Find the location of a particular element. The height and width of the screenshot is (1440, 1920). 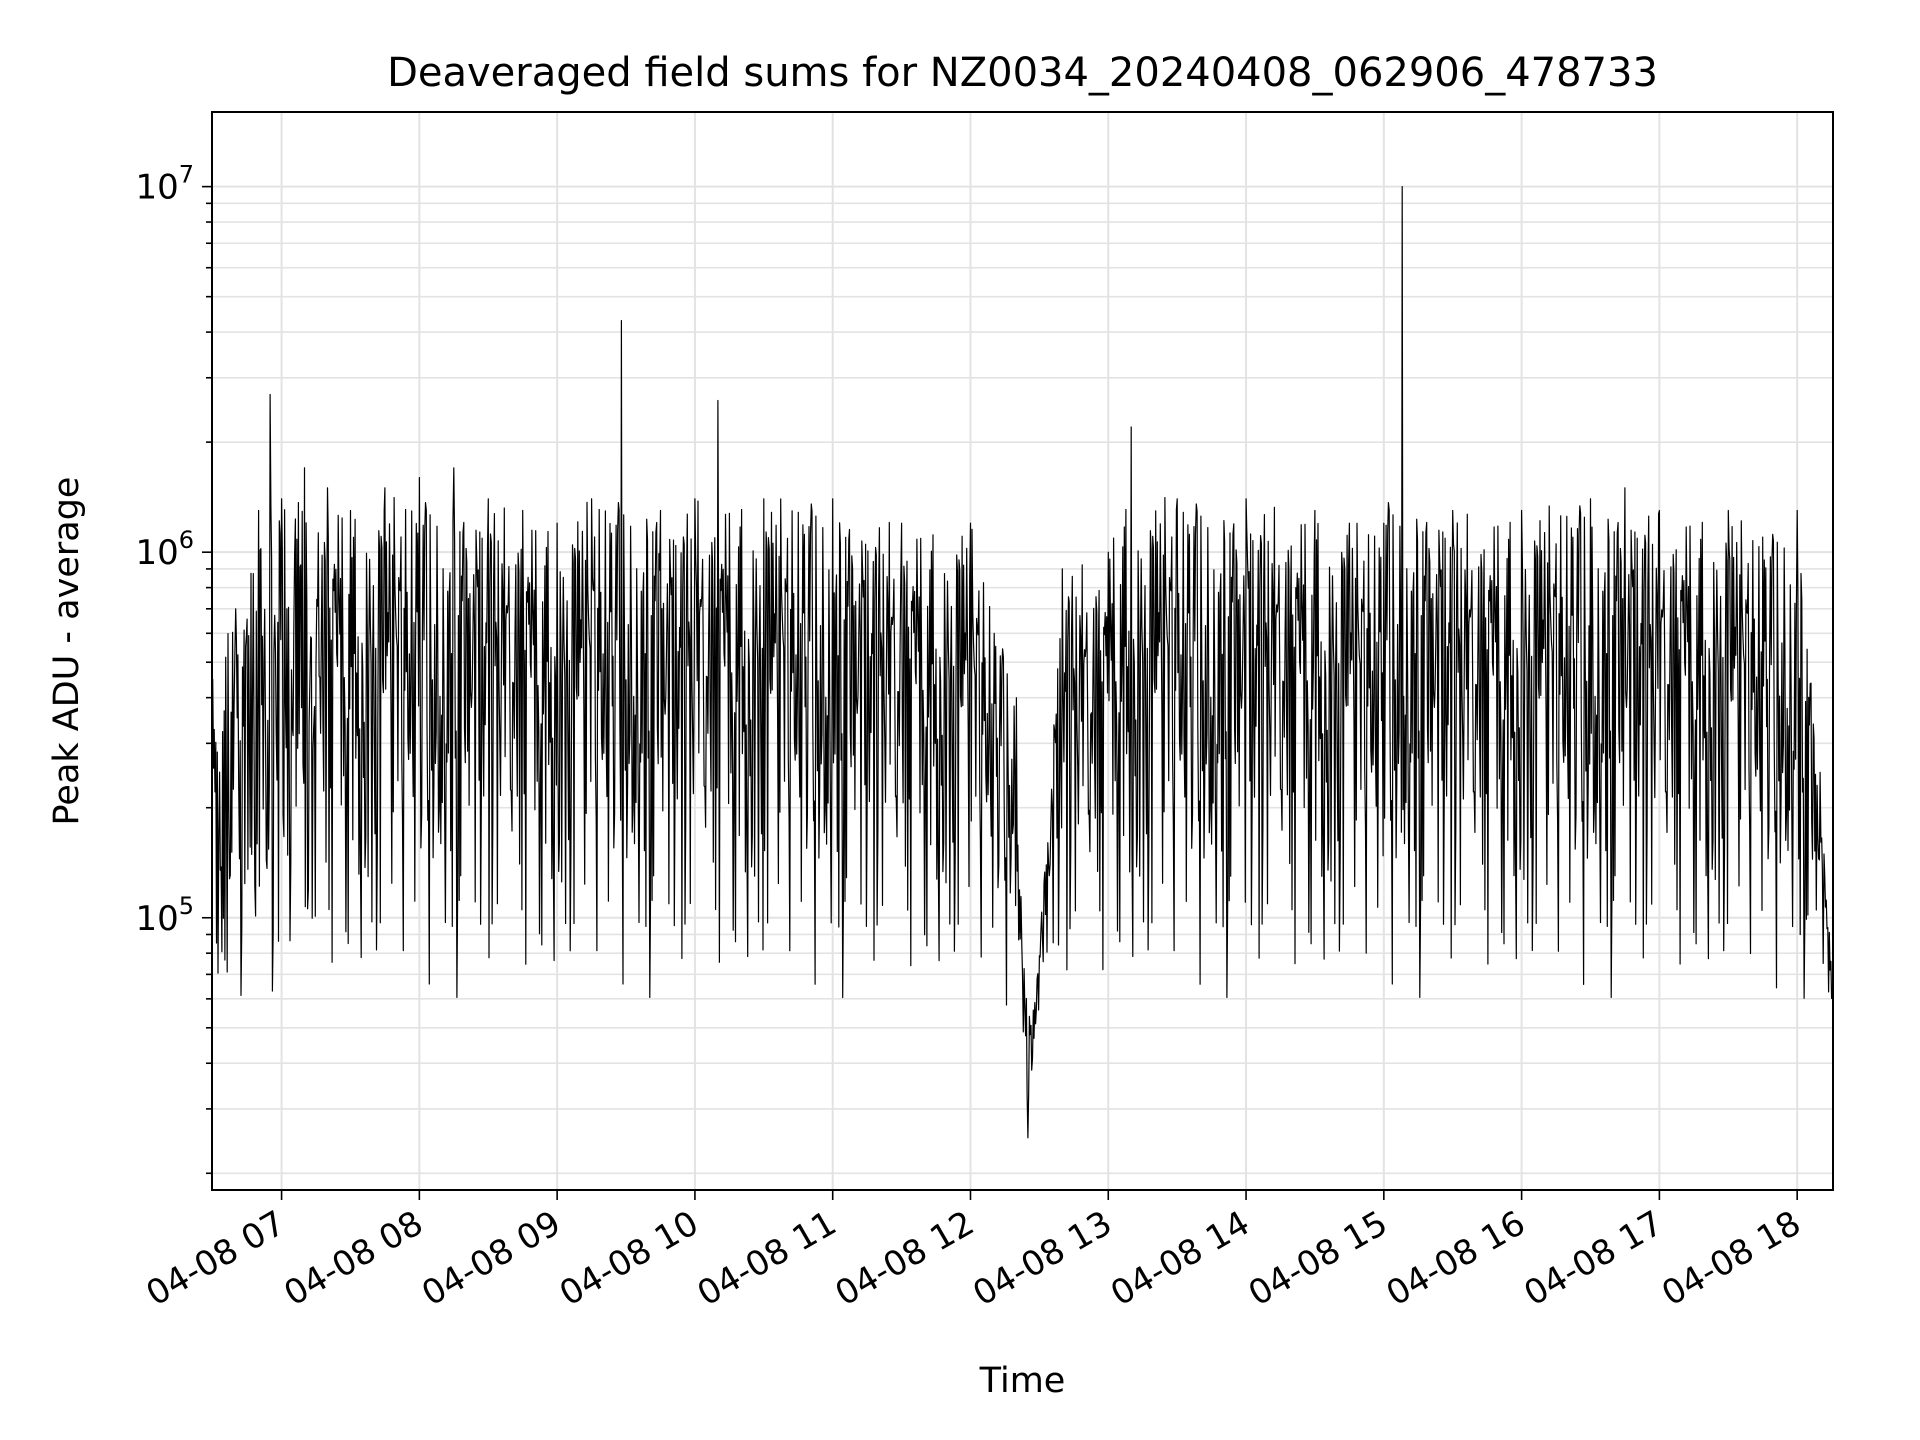

x-axis-label: Time is located at coordinates (1022, 1381).